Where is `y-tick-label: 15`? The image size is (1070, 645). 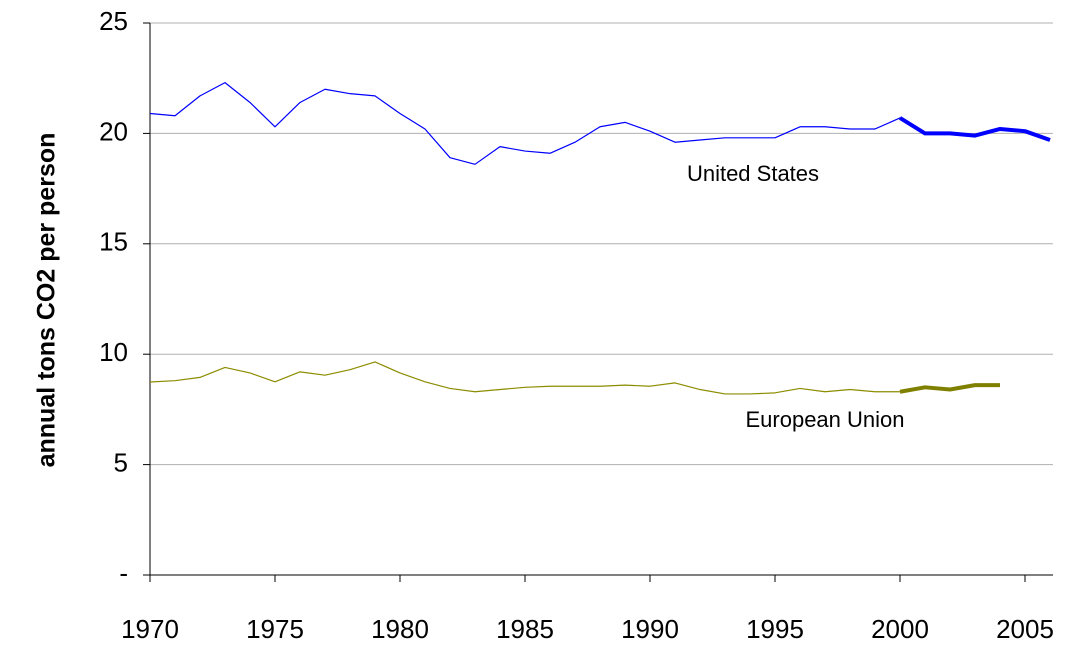
y-tick-label: 15 is located at coordinates (113, 242).